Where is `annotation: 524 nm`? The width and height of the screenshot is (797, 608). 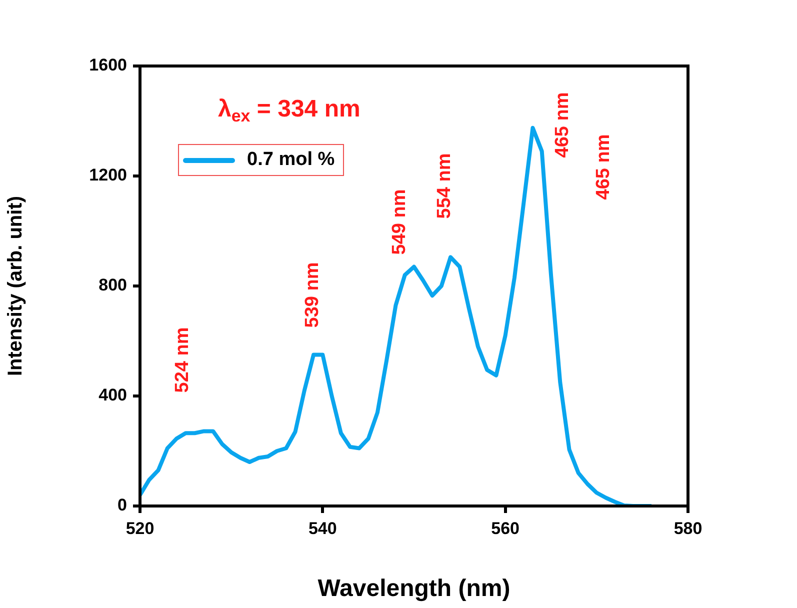
annotation: 524 nm is located at coordinates (183, 360).